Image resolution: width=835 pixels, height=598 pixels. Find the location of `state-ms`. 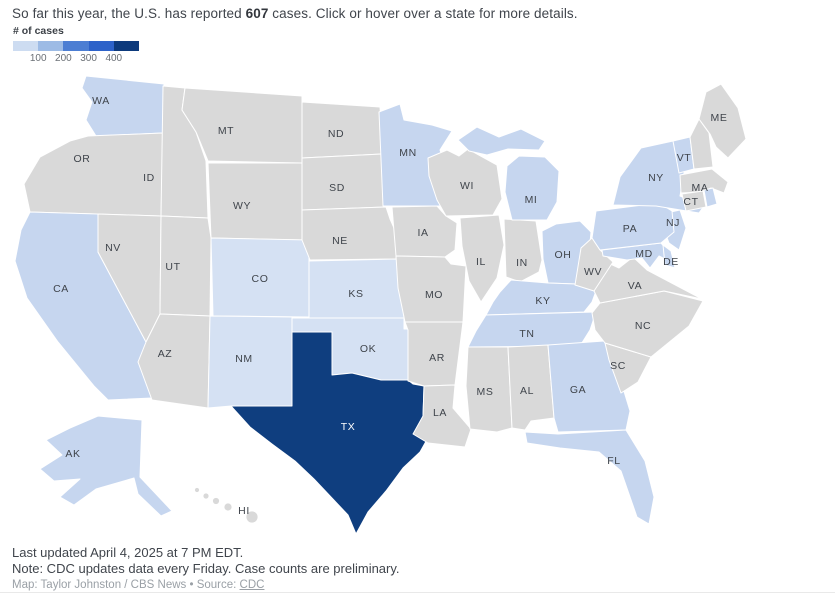

state-ms is located at coordinates (489, 389).